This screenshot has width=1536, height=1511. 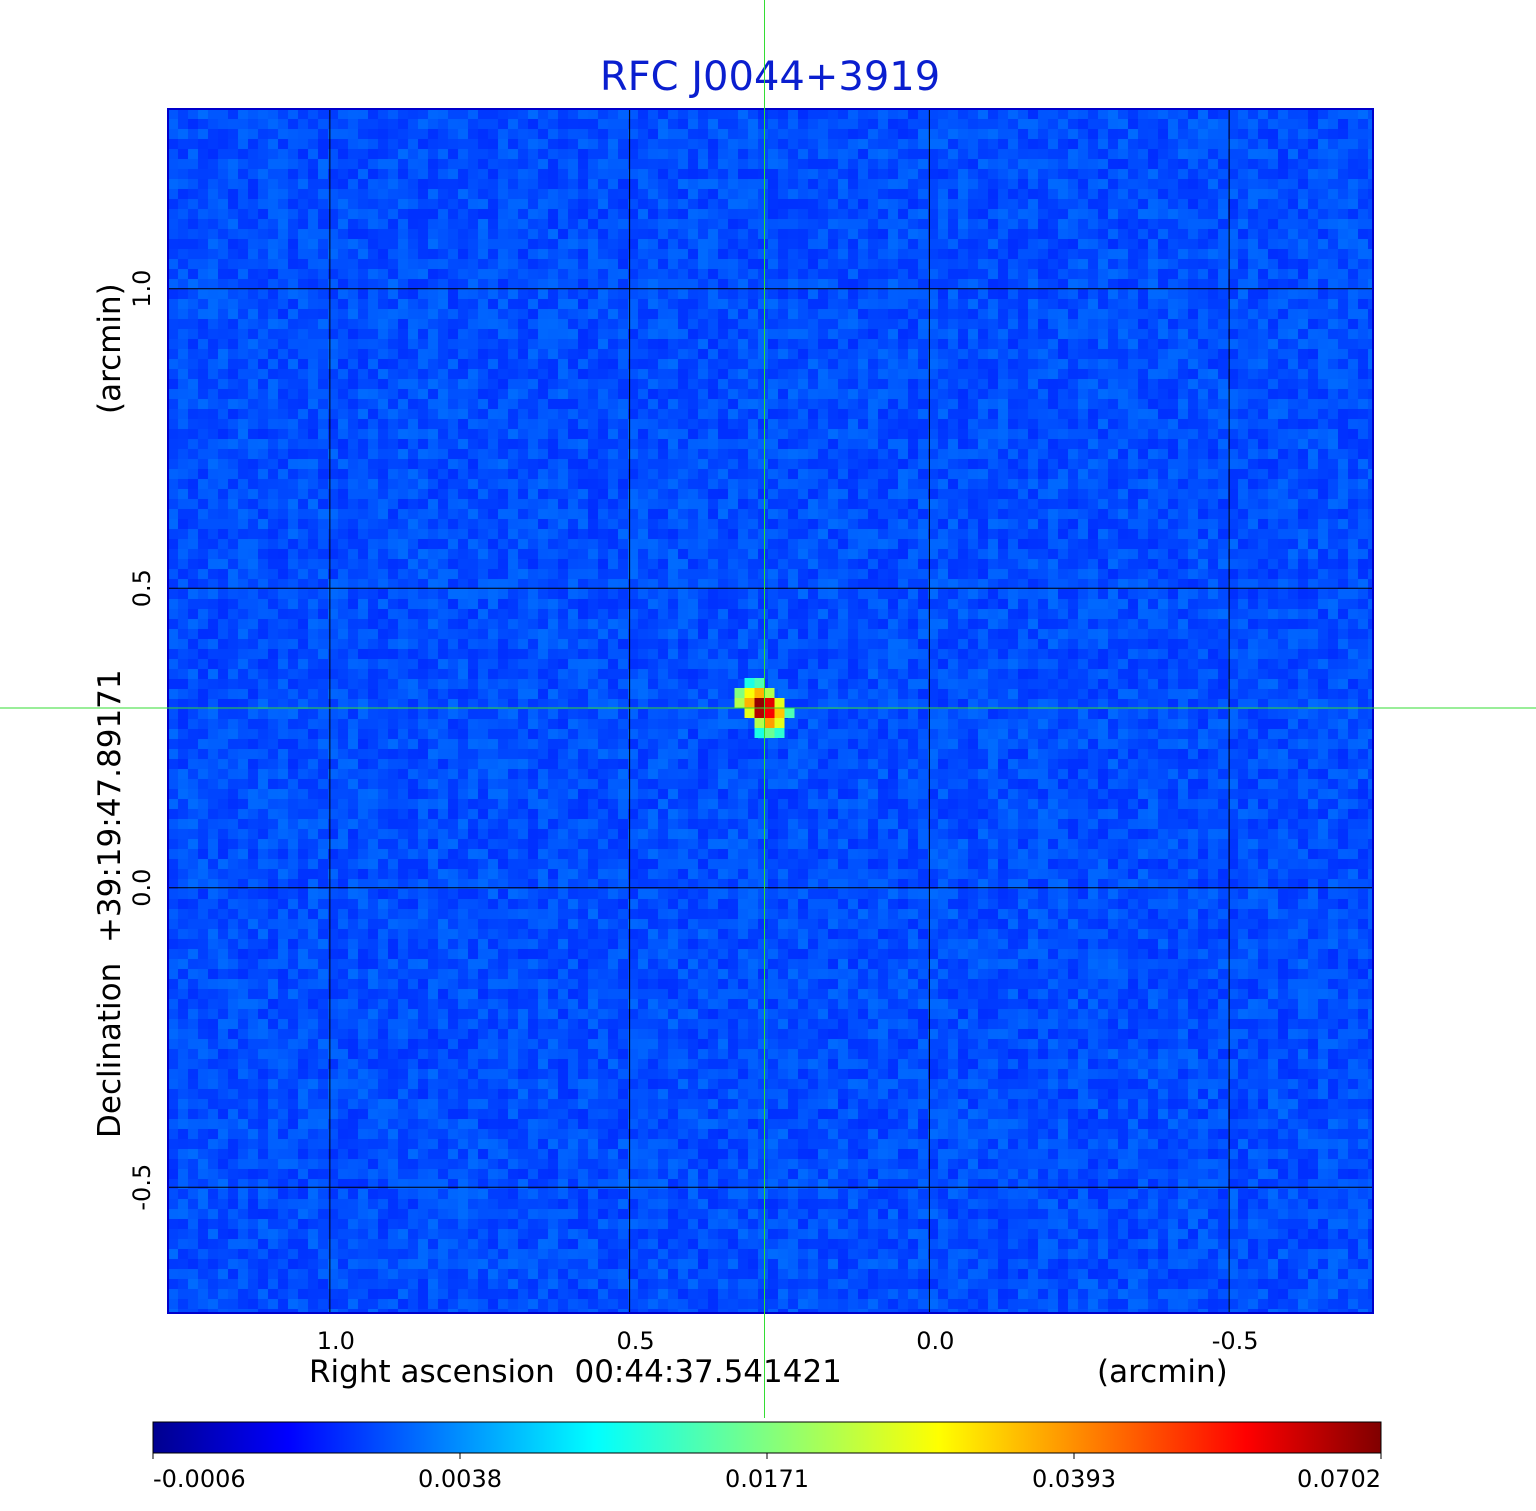 I want to click on colorbar-tick-label: 0.0702, so click(x=1339, y=1479).